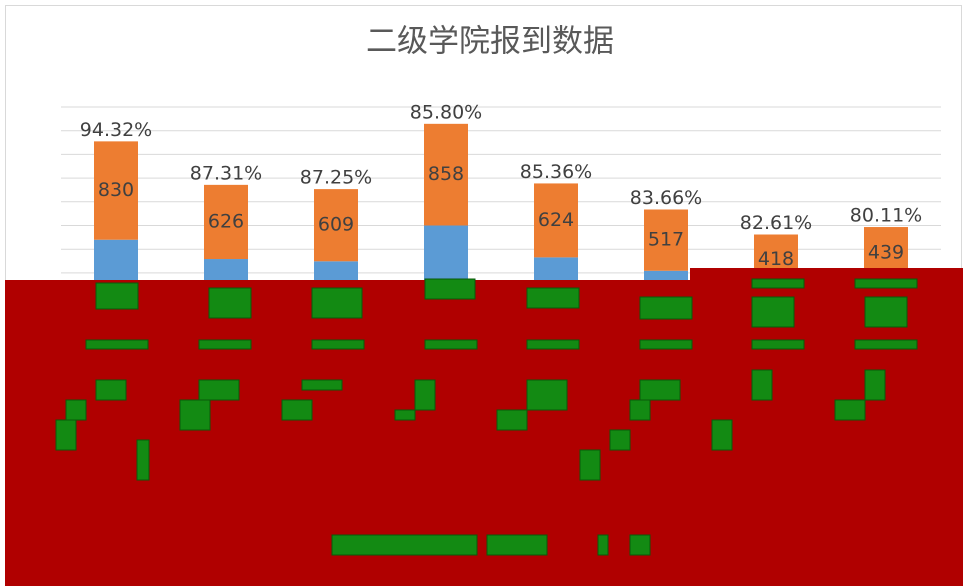 Image resolution: width=963 pixels, height=586 pixels. I want to click on data-label: 624, so click(556, 220).